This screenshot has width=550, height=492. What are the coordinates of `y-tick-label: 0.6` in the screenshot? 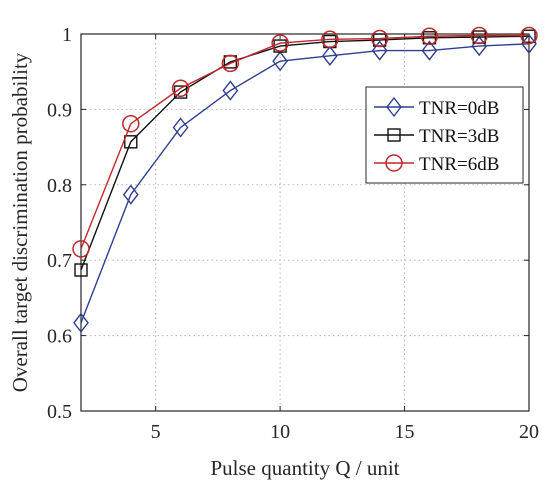 It's located at (59, 337).